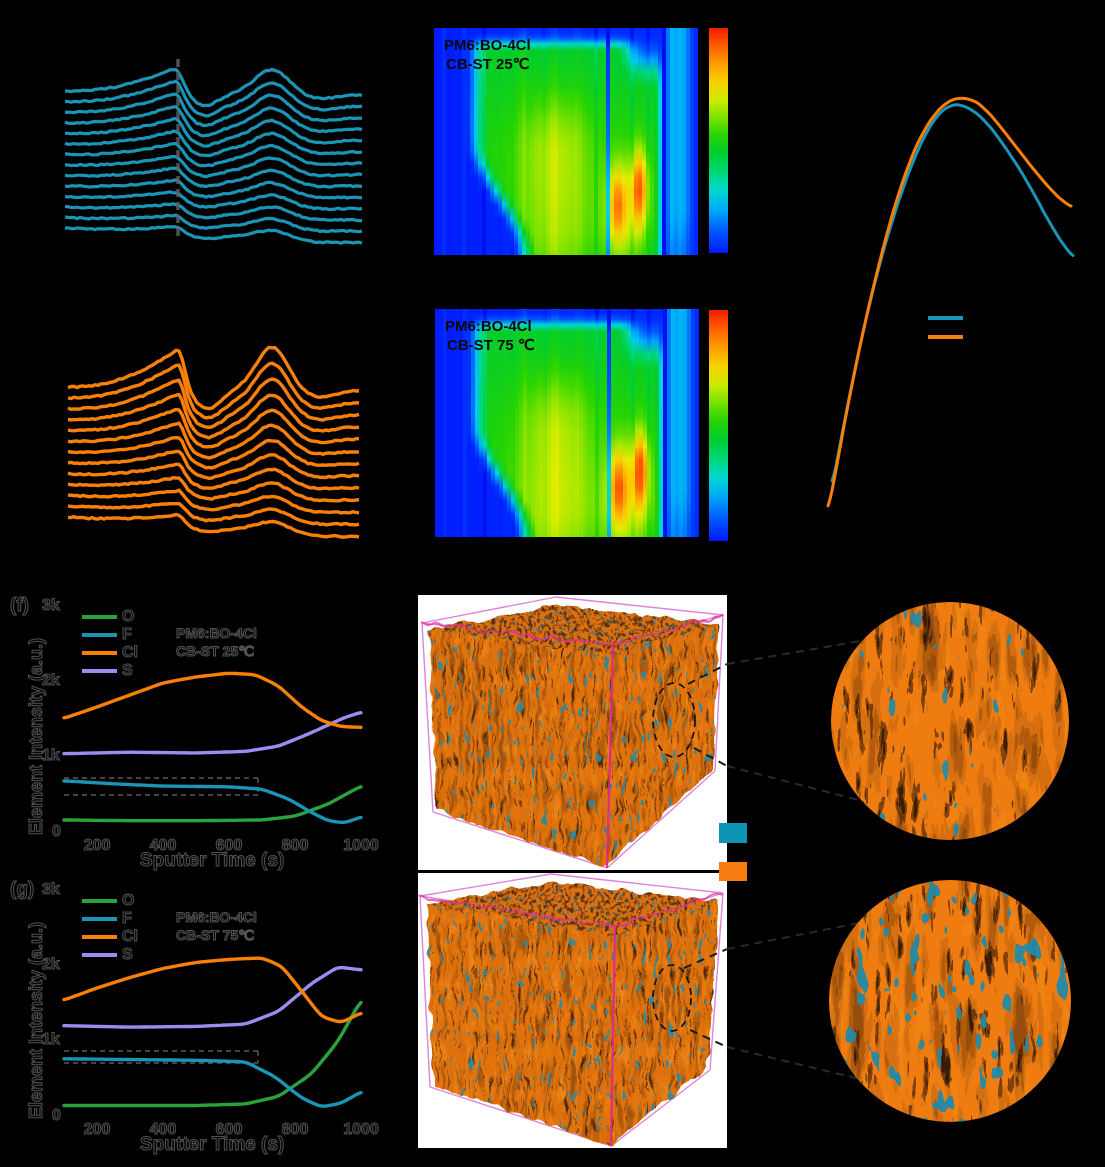 This screenshot has width=1105, height=1167. Describe the element at coordinates (491, 345) in the screenshot. I see `svg-text: CB-ST 75 ℃` at that location.